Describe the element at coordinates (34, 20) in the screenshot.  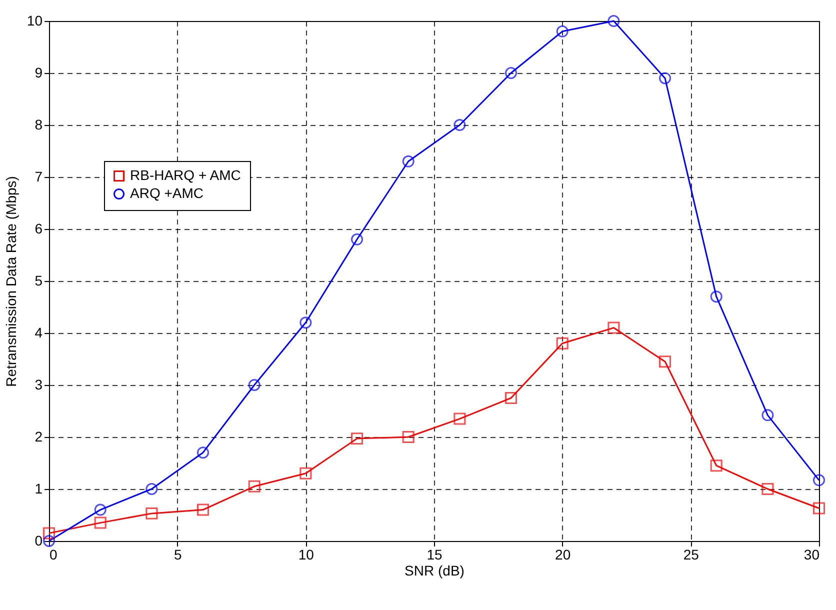
I see `y-tick-label: 10` at that location.